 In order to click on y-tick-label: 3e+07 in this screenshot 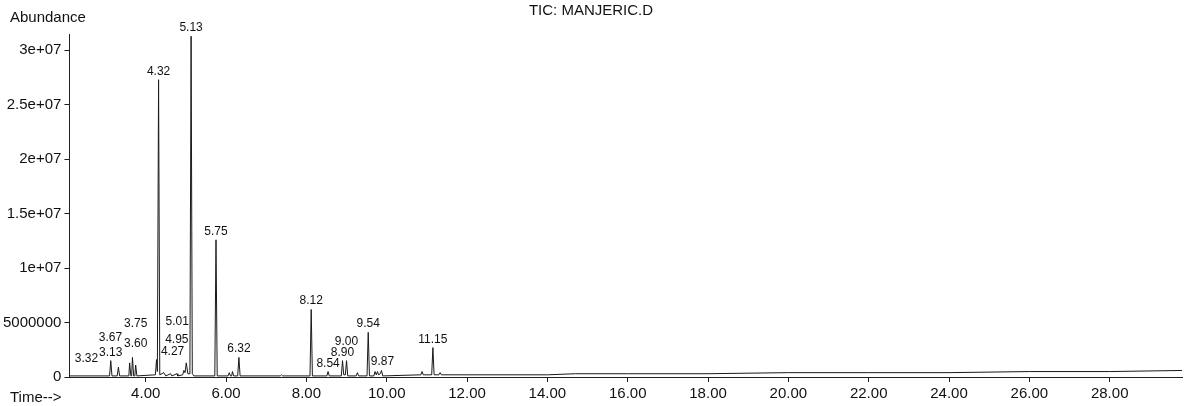, I will do `click(40, 49)`.